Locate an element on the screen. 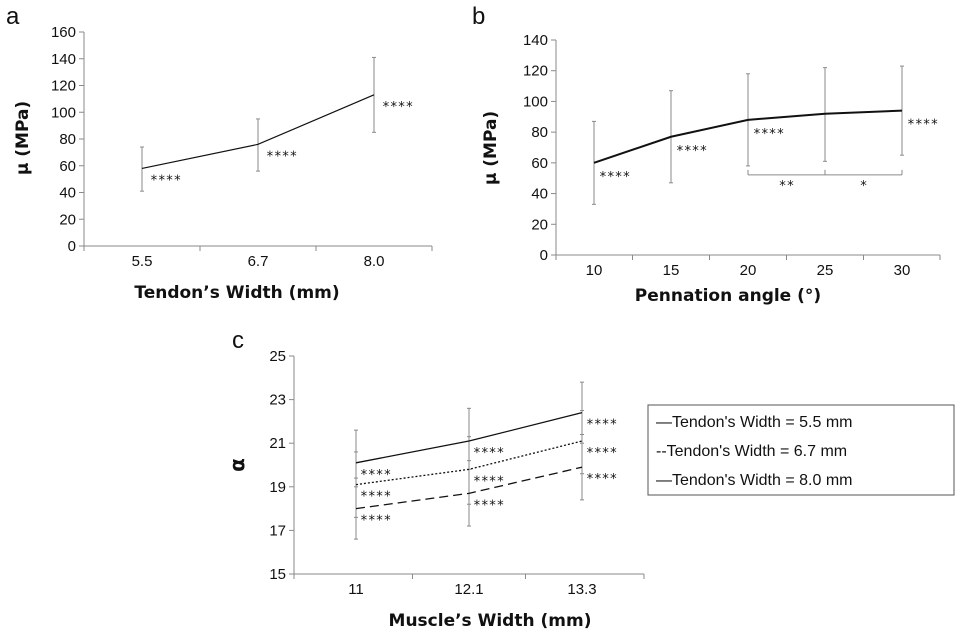 The height and width of the screenshot is (637, 962). panel-c-ylabel: α is located at coordinates (237, 465).